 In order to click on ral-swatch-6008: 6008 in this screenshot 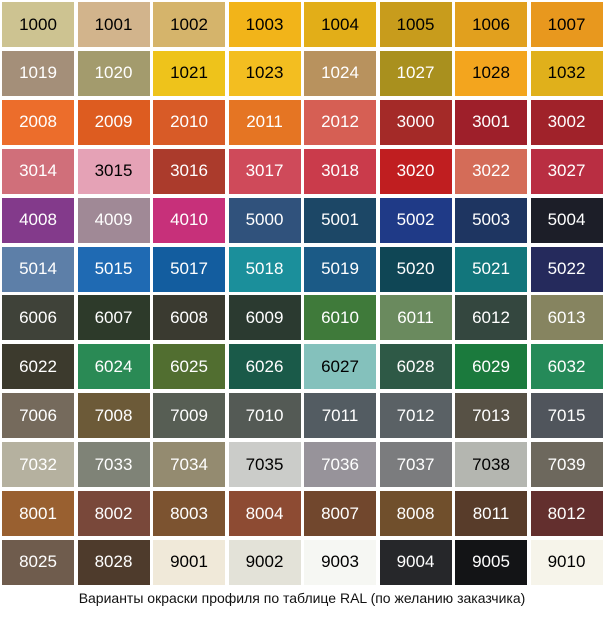, I will do `click(189, 318)`.